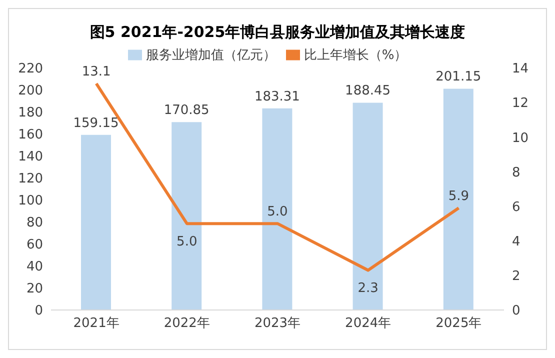 The height and width of the screenshot is (358, 555). Describe the element at coordinates (368, 324) in the screenshot. I see `x-tick-label: 2024年` at that location.